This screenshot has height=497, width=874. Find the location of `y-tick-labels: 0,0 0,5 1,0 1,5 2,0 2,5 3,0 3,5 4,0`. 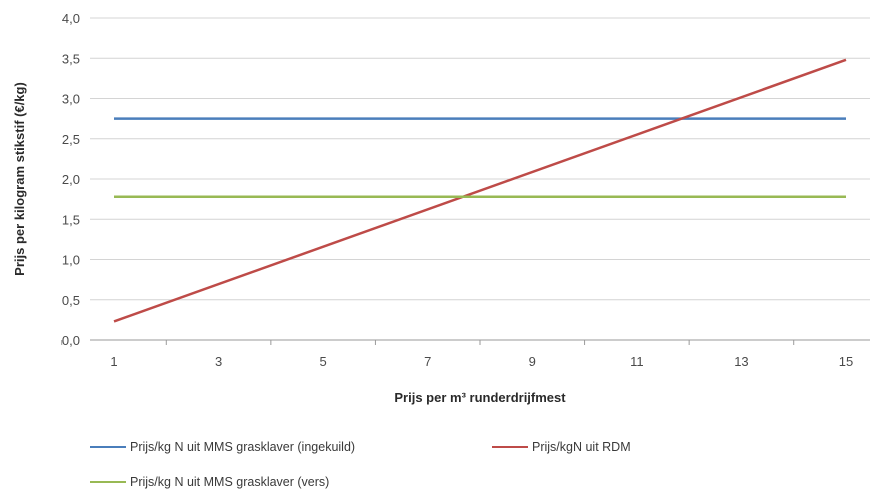

y-tick-labels: 0,0 0,5 1,0 1,5 2,0 2,5 3,0 3,5 4,0 is located at coordinates (71, 179).